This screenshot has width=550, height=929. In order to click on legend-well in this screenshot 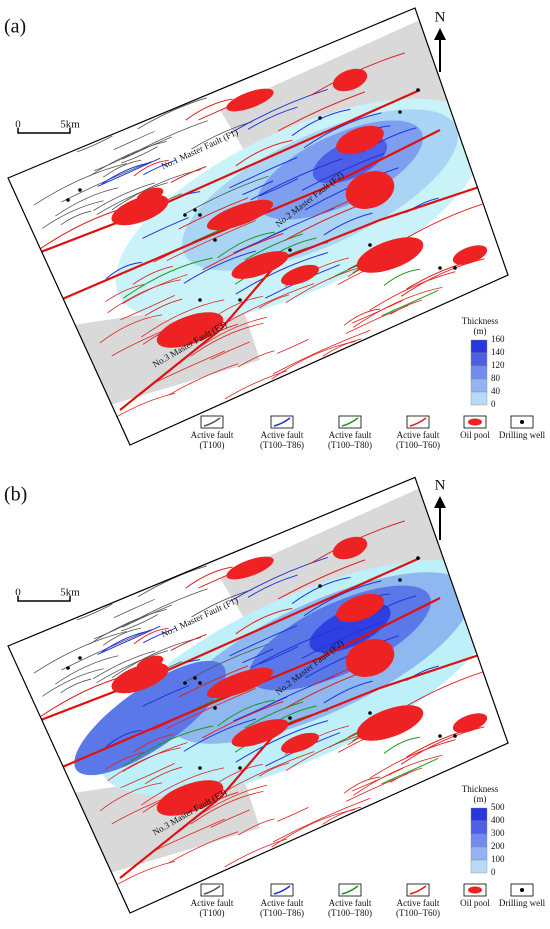, I will do `click(522, 890)`.